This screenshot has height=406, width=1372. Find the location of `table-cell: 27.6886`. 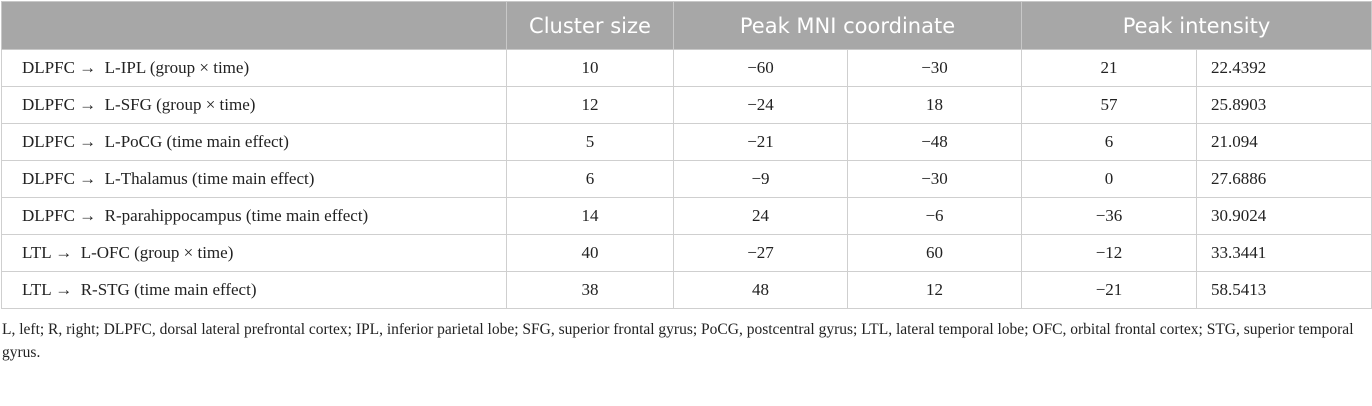

table-cell: 27.6886 is located at coordinates (1284, 179).